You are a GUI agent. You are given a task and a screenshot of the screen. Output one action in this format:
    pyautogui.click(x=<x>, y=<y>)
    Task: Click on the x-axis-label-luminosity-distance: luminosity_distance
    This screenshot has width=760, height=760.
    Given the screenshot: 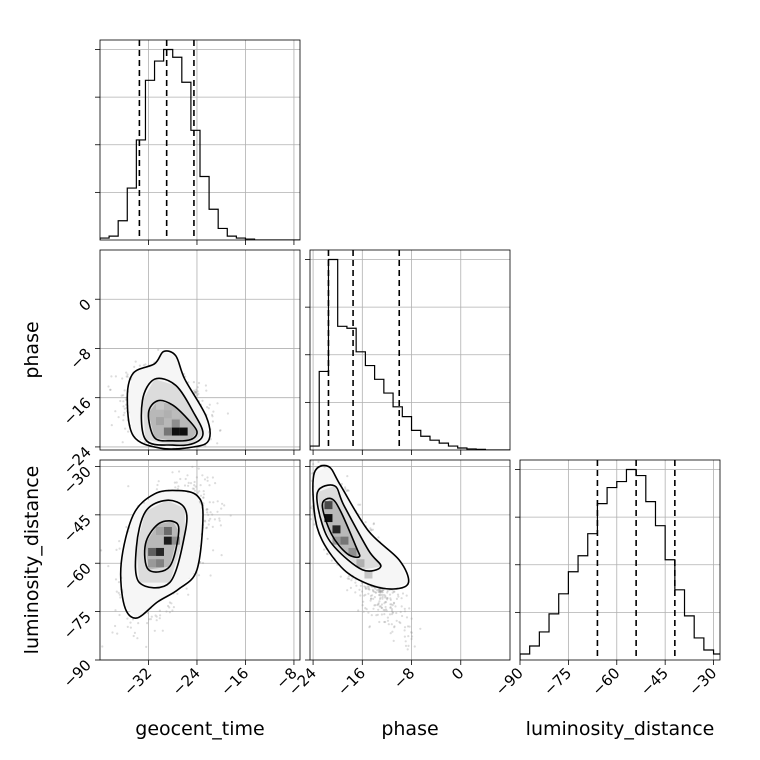 What is the action you would take?
    pyautogui.click(x=620, y=729)
    